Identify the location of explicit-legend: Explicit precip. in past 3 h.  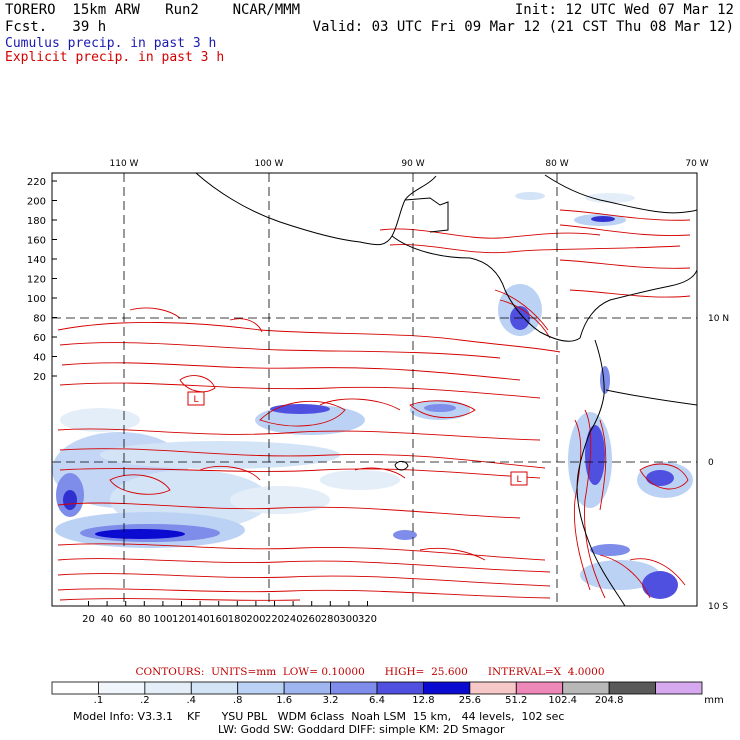
(115, 57).